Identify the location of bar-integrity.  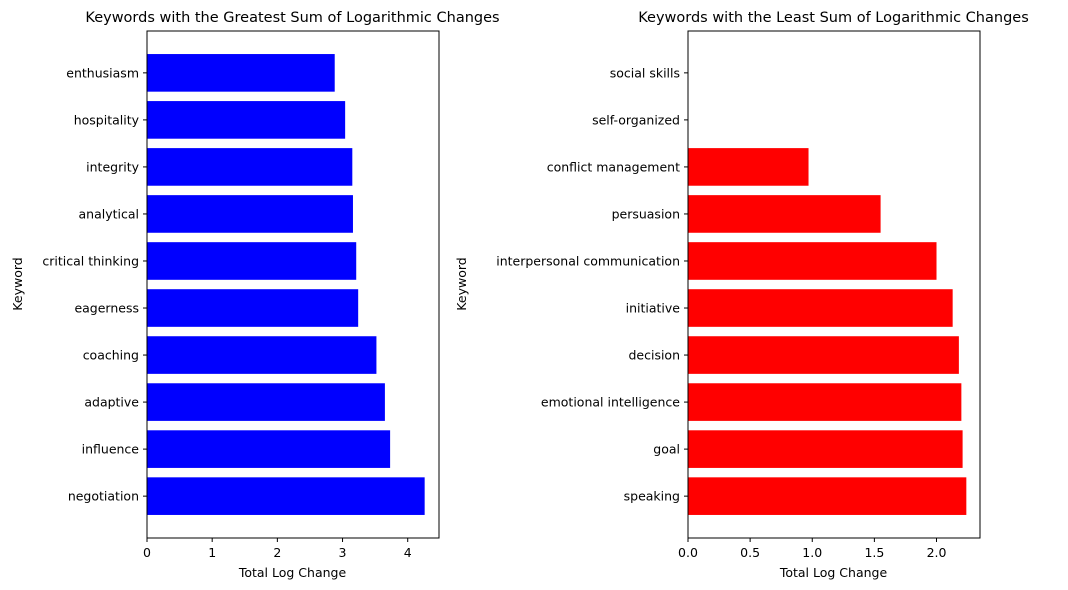
(250, 167).